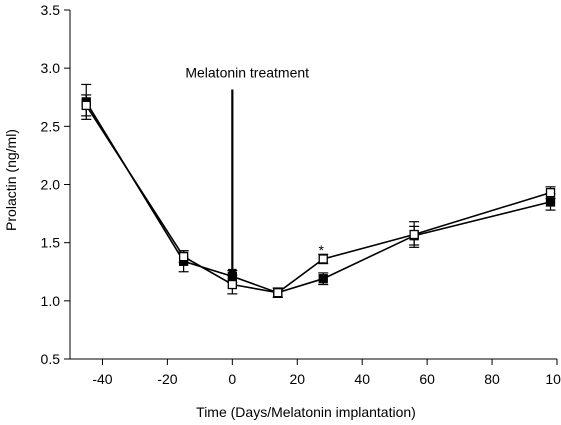 The height and width of the screenshot is (425, 561). I want to click on annotation-layer: Melatonin treatment *, so click(255, 172).